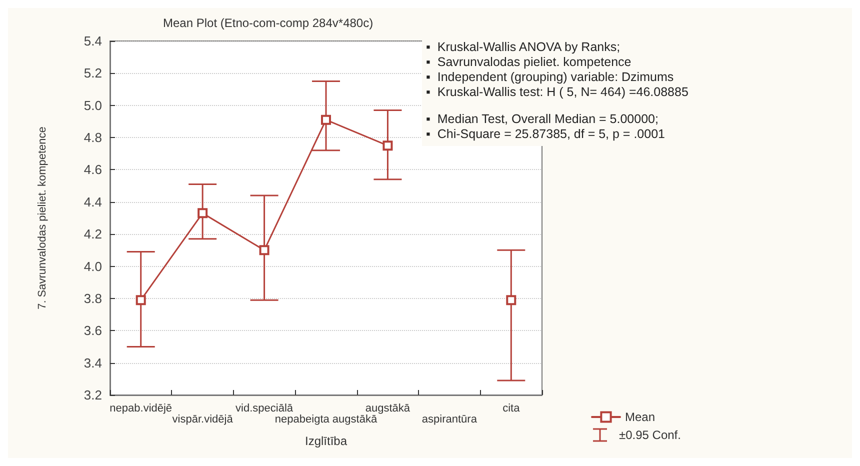  Describe the element at coordinates (326, 441) in the screenshot. I see `x-axis-title: Izglītība` at that location.